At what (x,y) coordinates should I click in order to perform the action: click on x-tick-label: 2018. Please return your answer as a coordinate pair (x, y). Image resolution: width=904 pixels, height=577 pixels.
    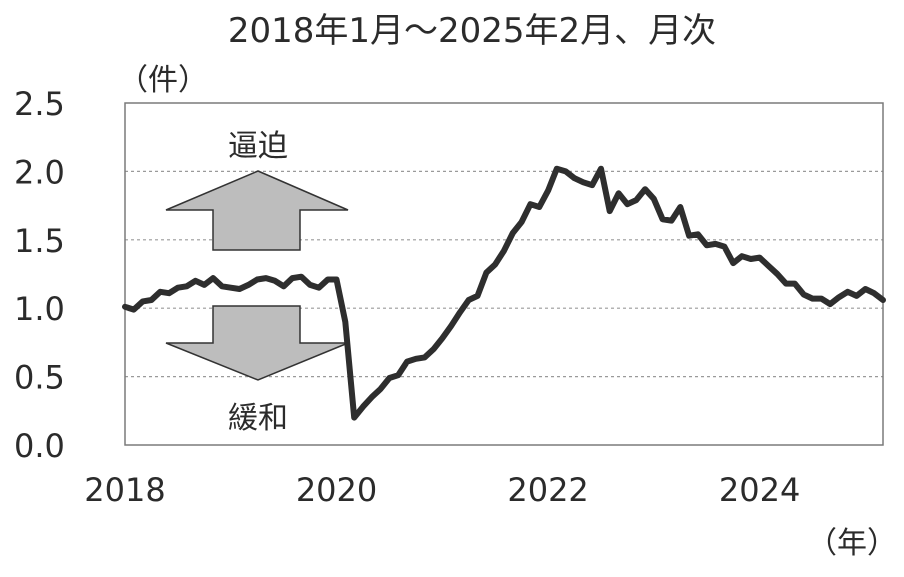
    Looking at the image, I should click on (124, 490).